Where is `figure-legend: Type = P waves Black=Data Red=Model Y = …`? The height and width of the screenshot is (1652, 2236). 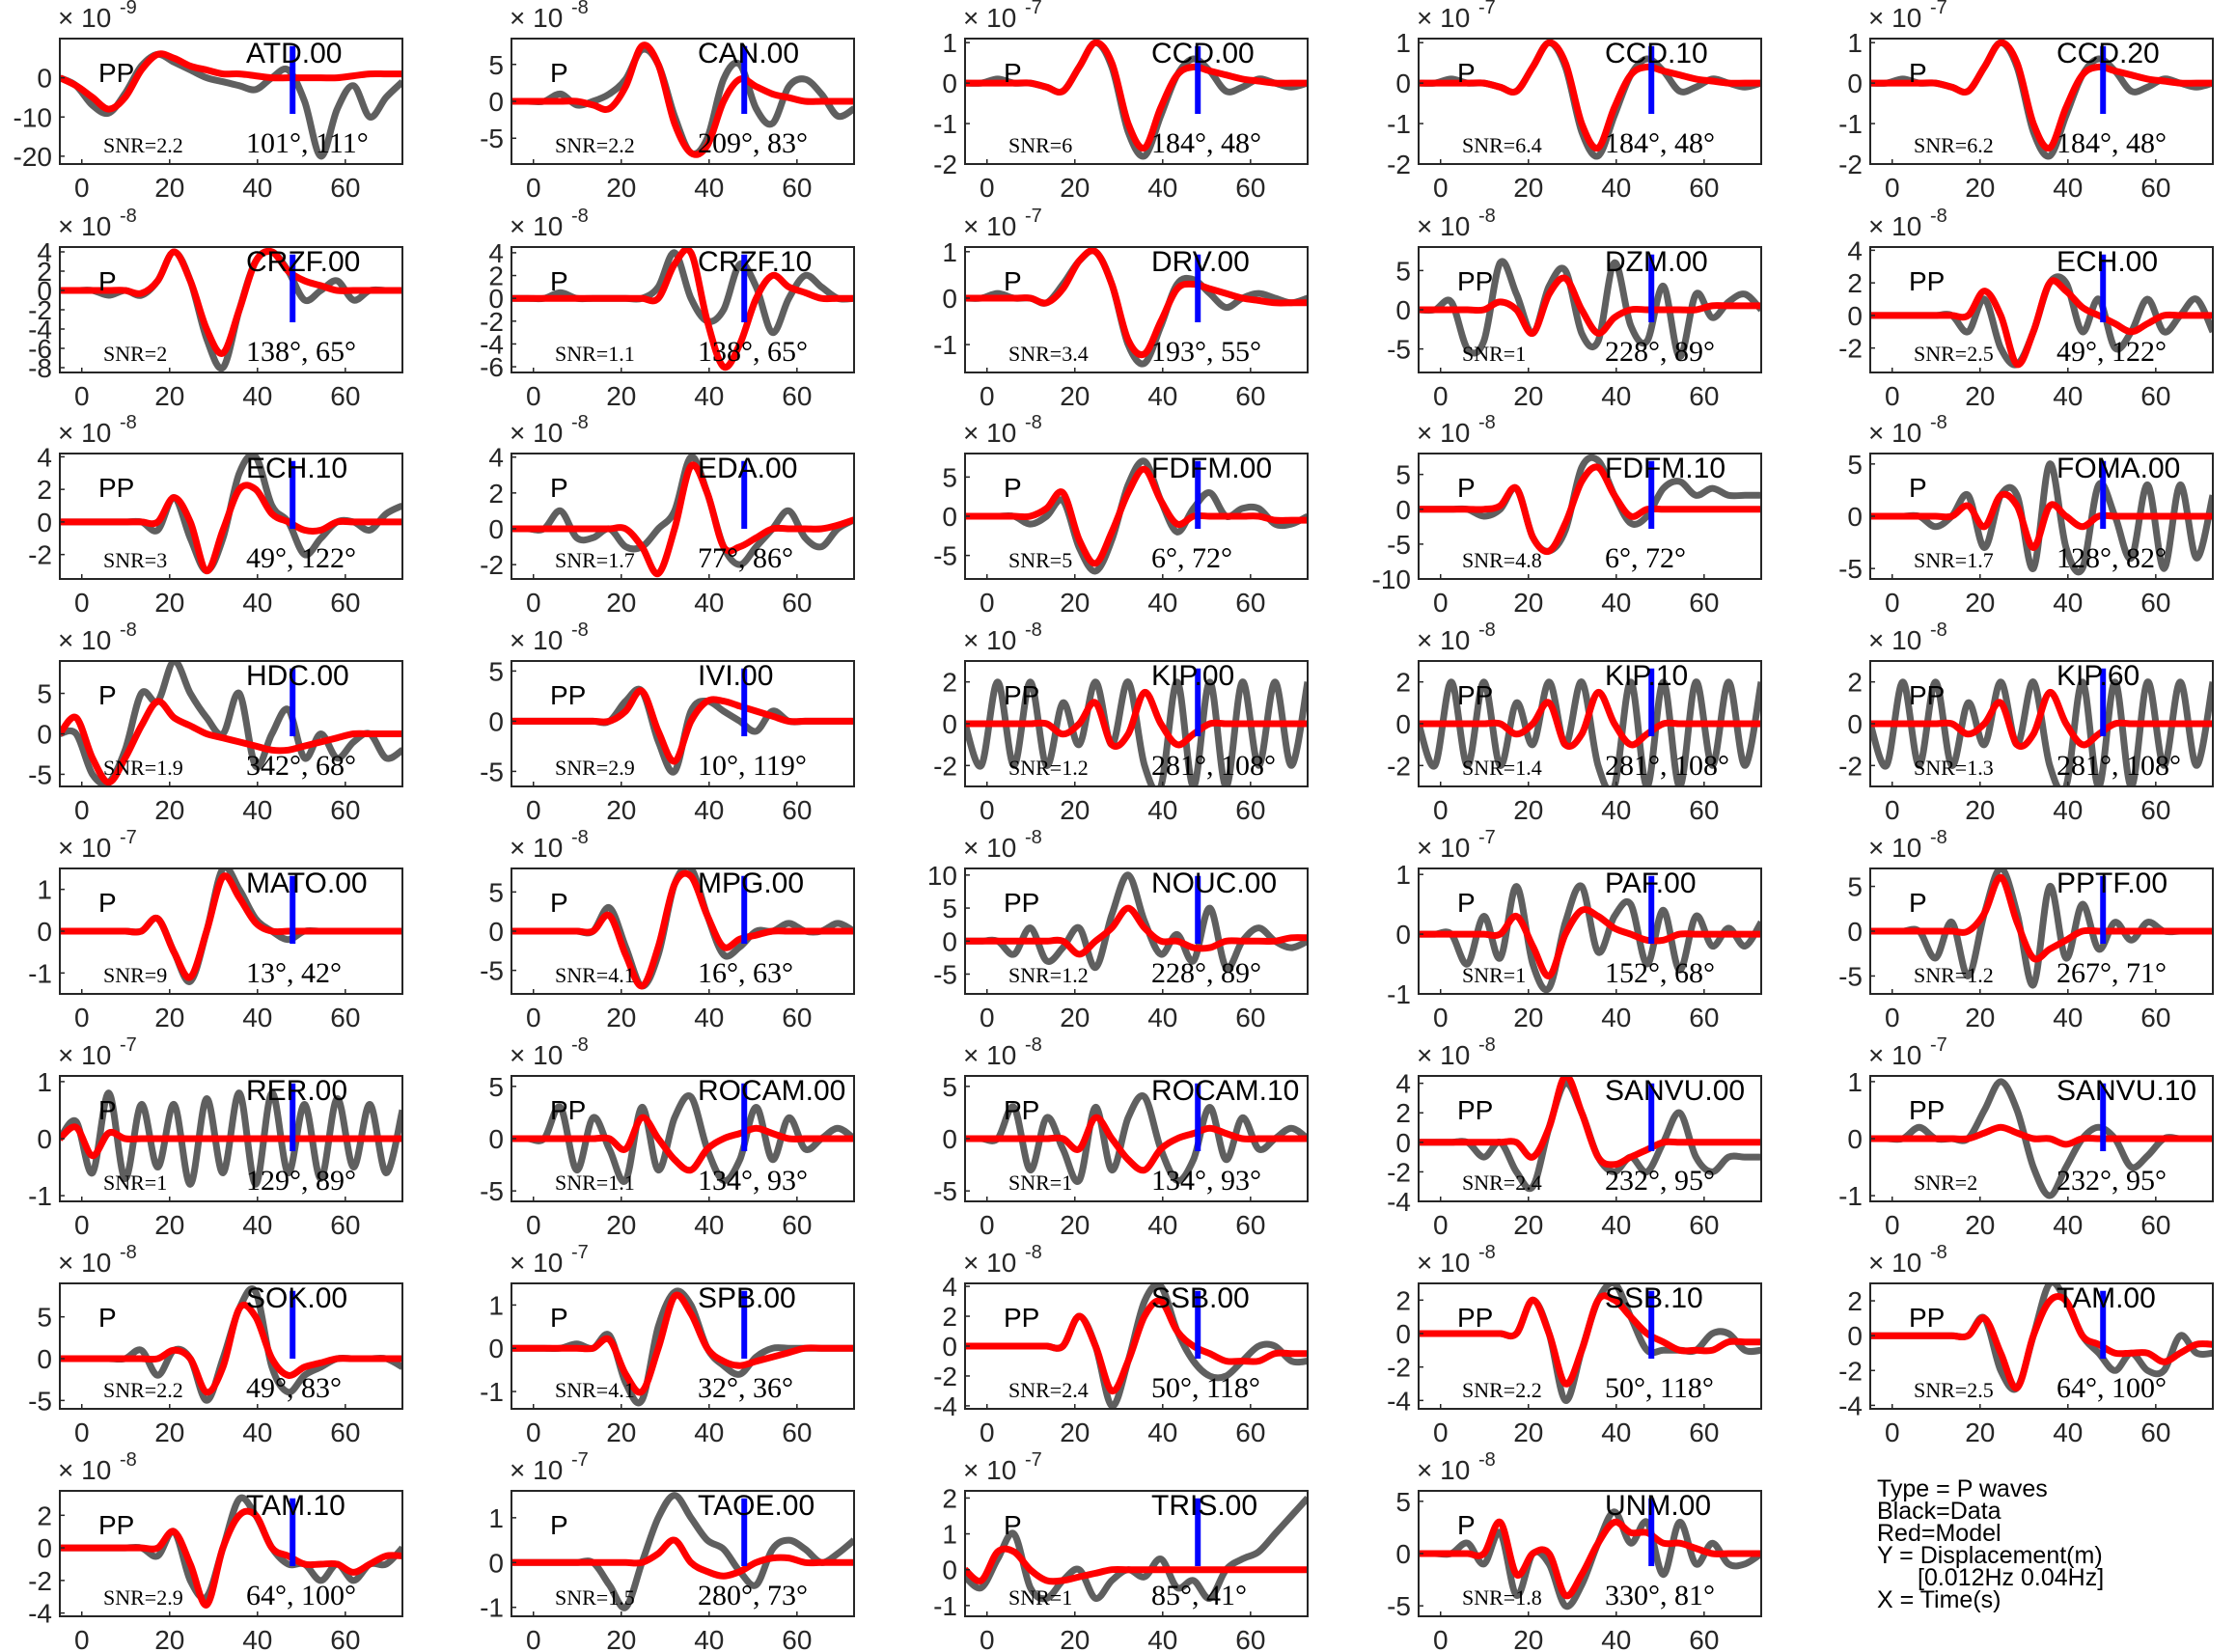
figure-legend: Type = P waves Black=Data Red=Model Y = … is located at coordinates (2051, 1544).